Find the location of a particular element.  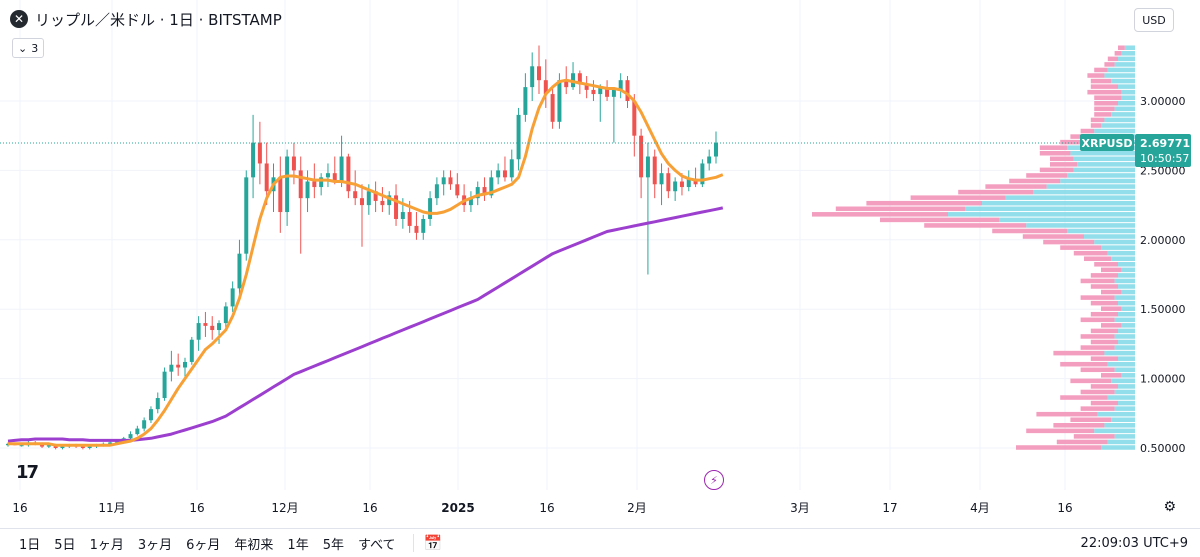

tradingview-logo-icon: 17 is located at coordinates (27, 472).